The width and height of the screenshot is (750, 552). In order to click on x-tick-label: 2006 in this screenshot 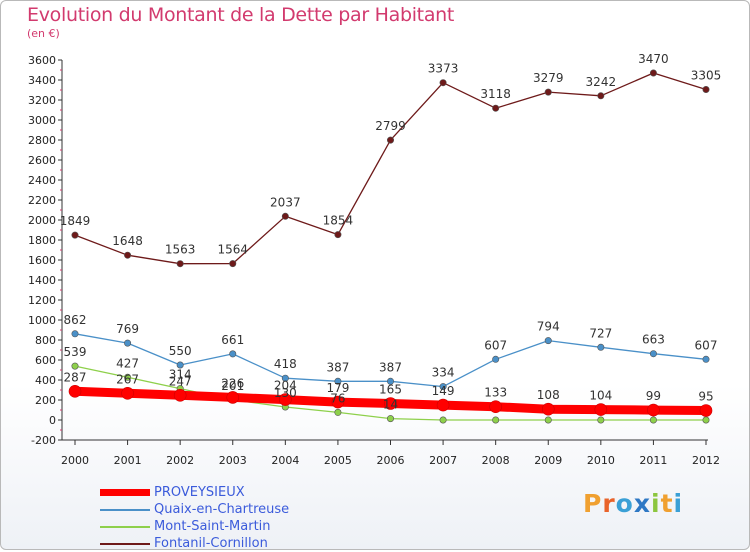, I will do `click(391, 460)`.